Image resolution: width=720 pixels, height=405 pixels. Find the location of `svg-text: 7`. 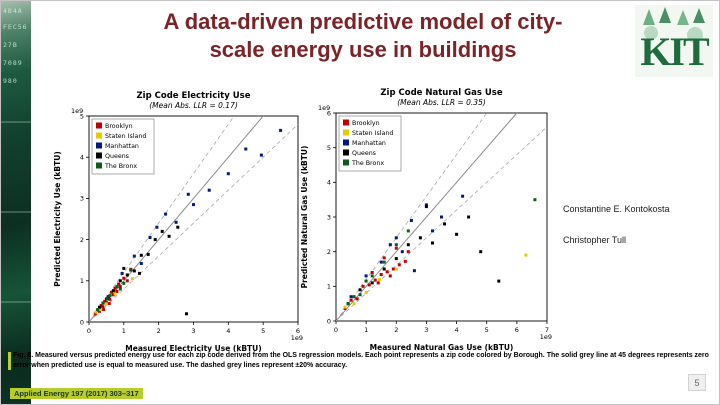

svg-text: 7 is located at coordinates (547, 330).